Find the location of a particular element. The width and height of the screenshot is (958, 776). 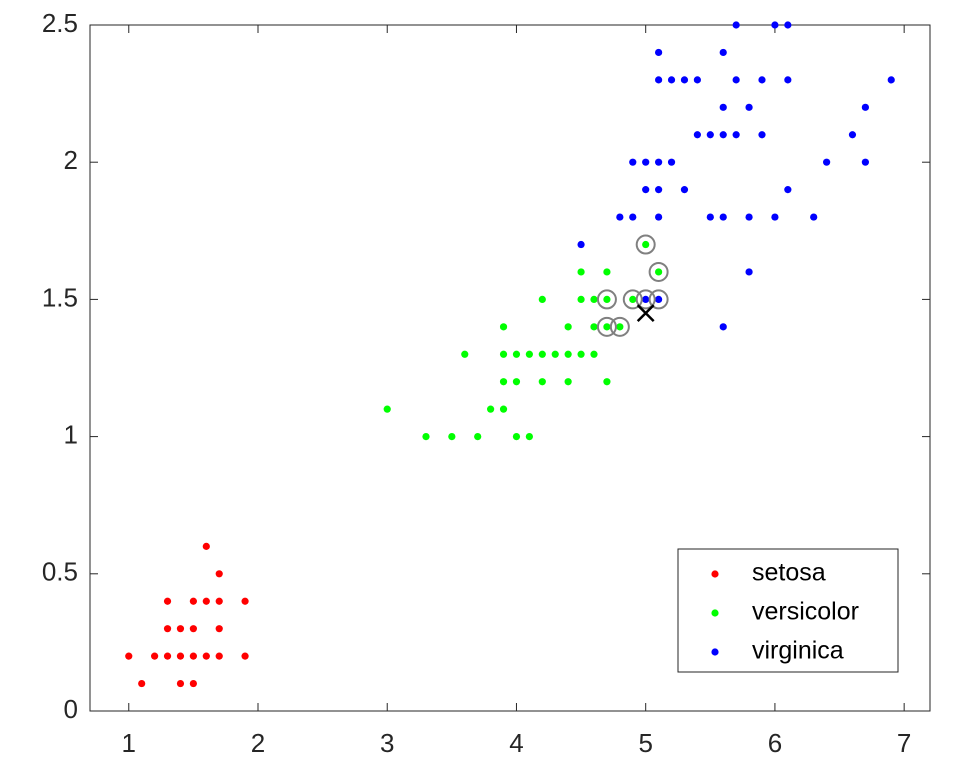

y-tick-label: 1.5 is located at coordinates (60, 297).